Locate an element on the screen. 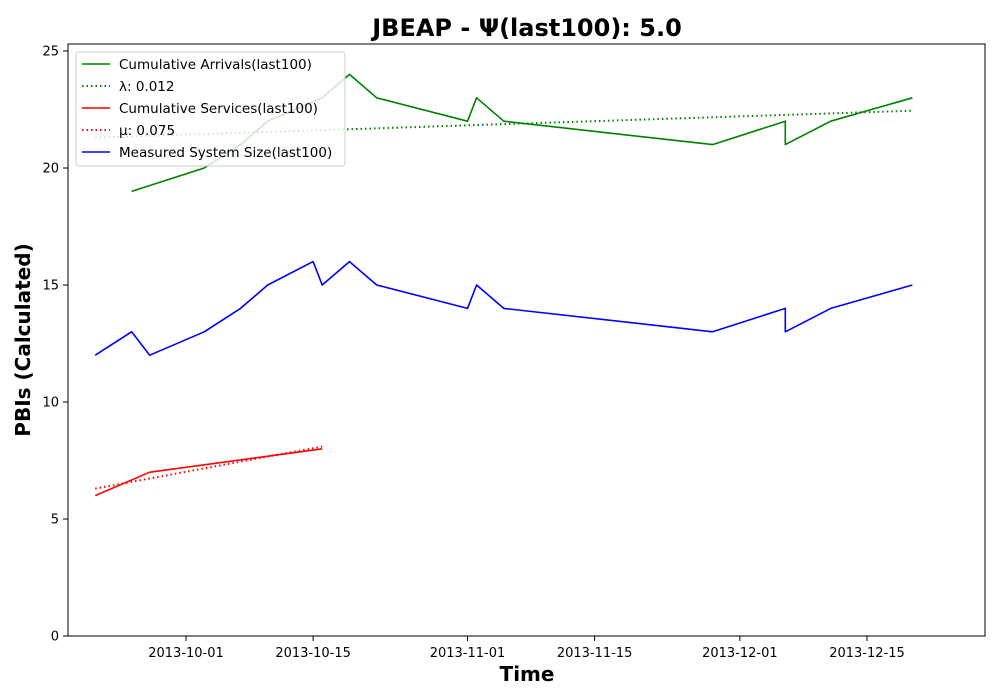 This screenshot has width=1000, height=700. legend-box is located at coordinates (210, 109).